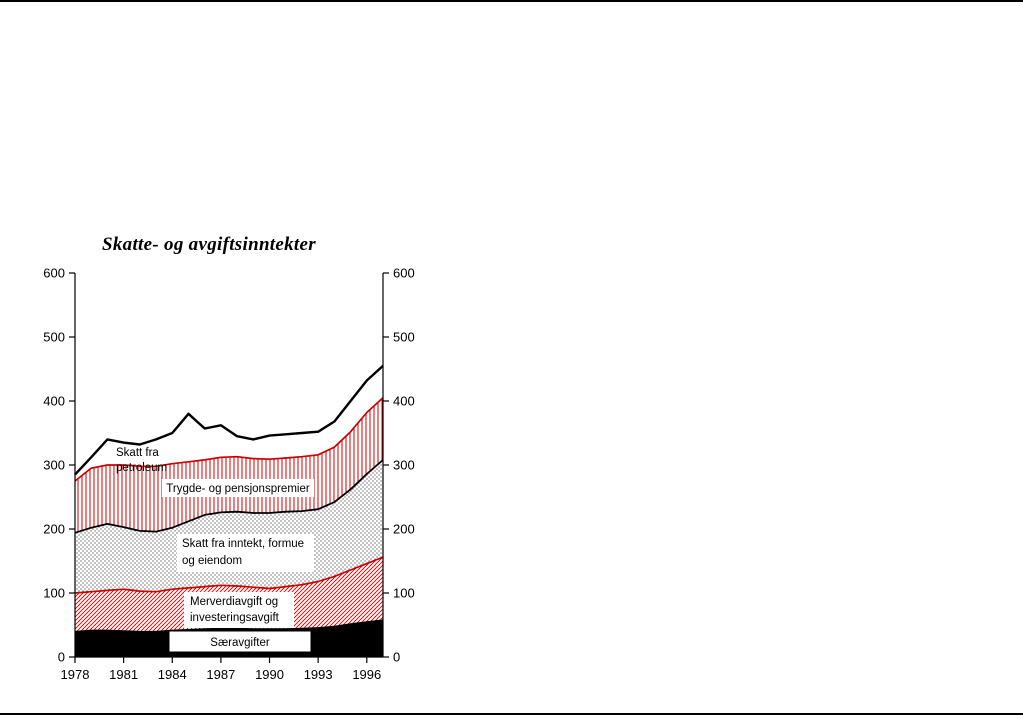 The height and width of the screenshot is (724, 1023). What do you see at coordinates (243, 544) in the screenshot?
I see `label-skatt-fra-inntekt: Skatt fra inntekt, formue` at bounding box center [243, 544].